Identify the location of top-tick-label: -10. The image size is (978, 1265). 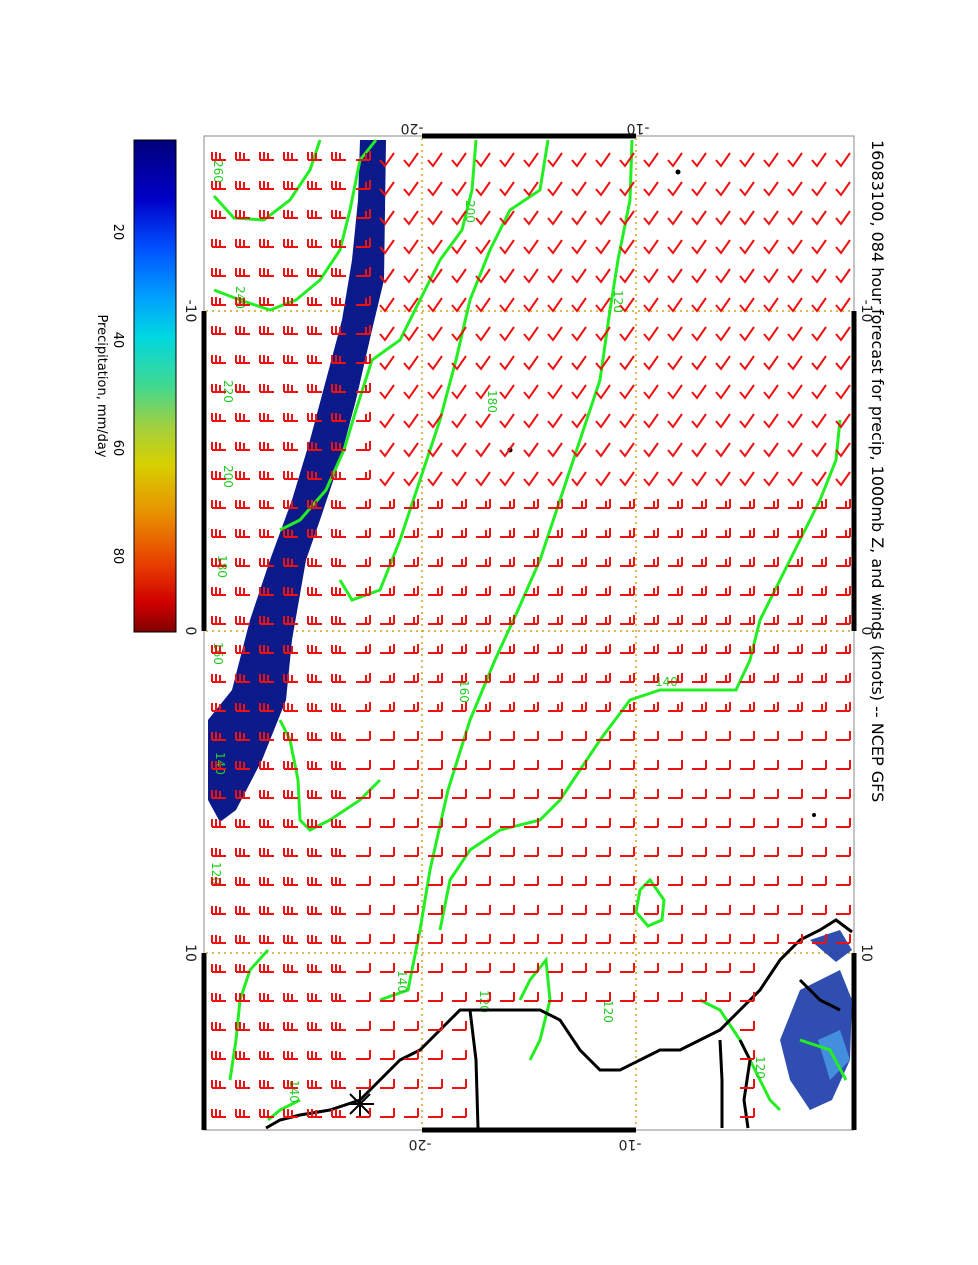
(638, 128).